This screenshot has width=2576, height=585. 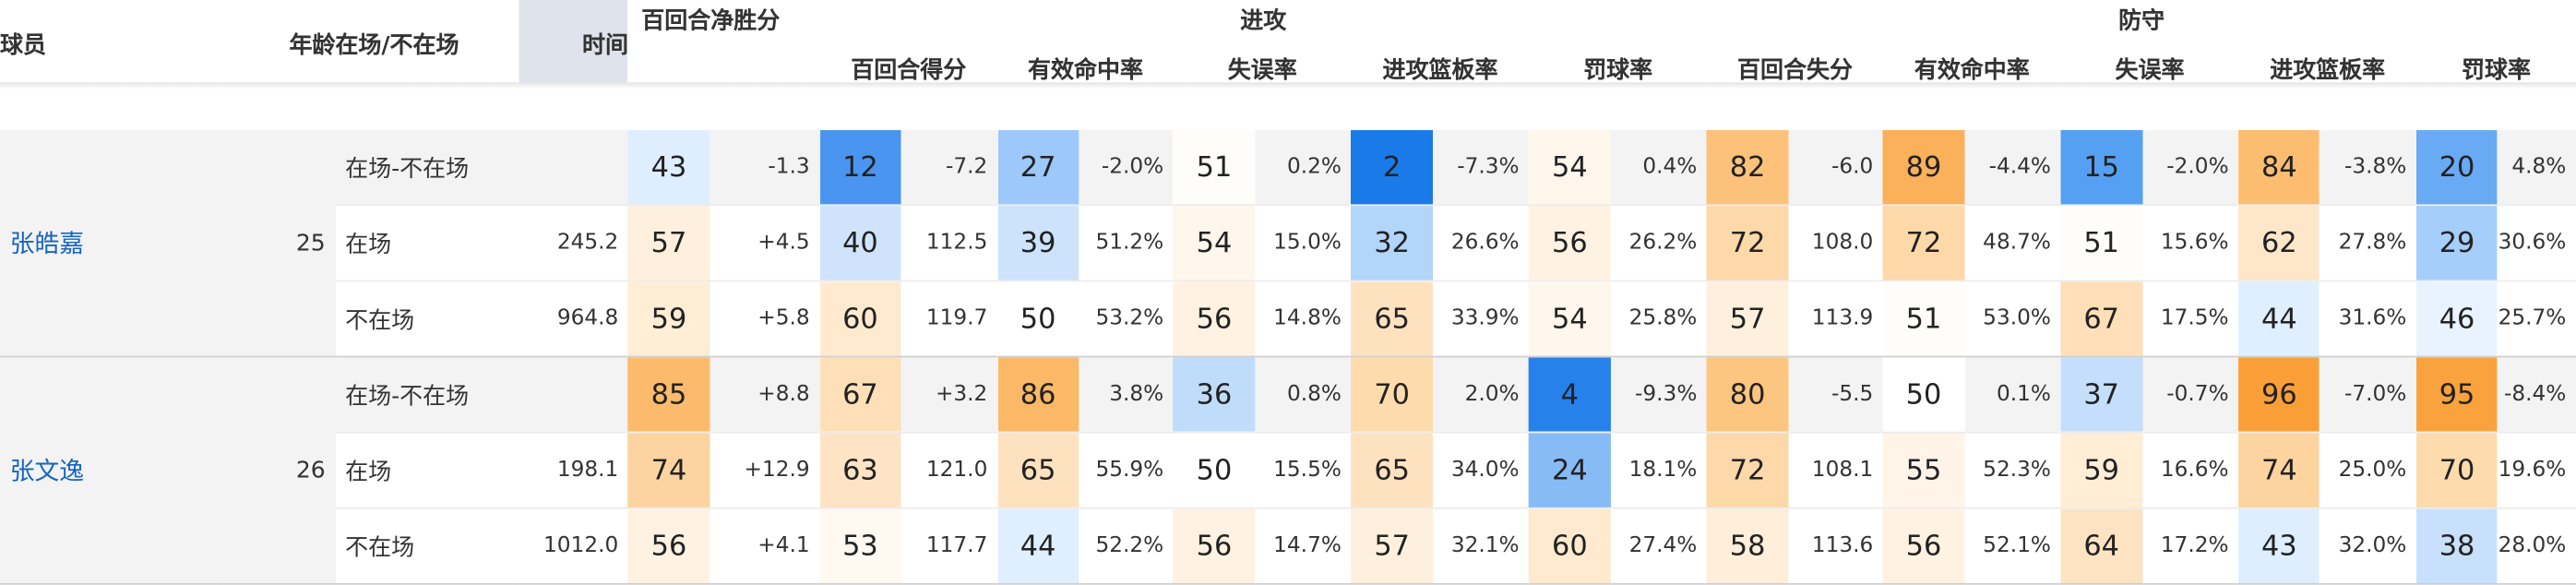 I want to click on stat-value-cell: 51.2%, so click(x=1126, y=243).